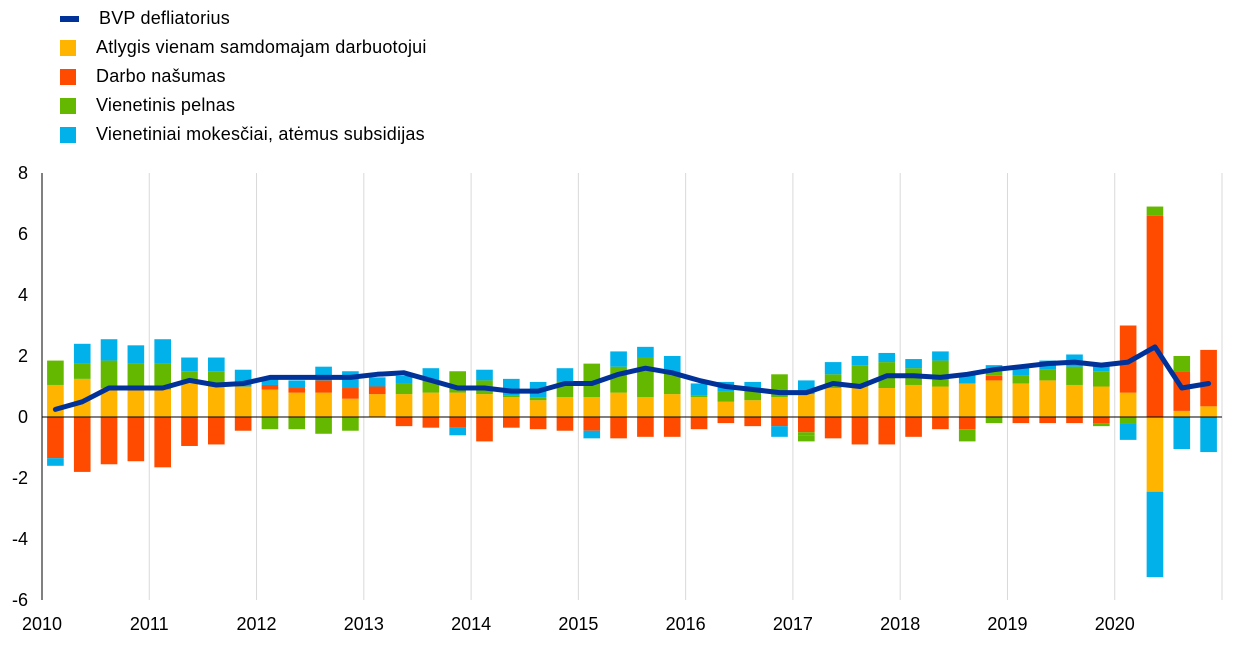 The image size is (1240, 645). What do you see at coordinates (578, 624) in the screenshot?
I see `x-tick-label: 2015` at bounding box center [578, 624].